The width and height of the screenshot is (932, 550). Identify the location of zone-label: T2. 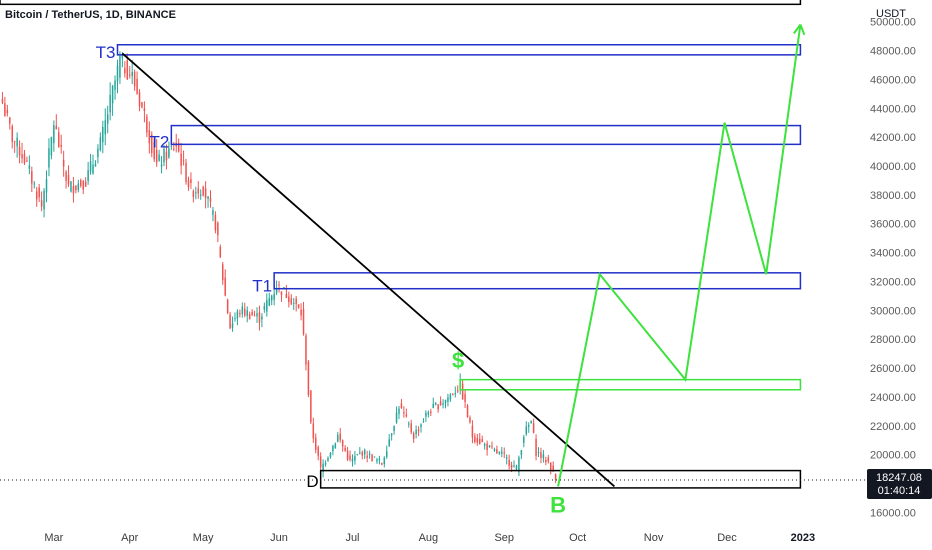
(159, 141).